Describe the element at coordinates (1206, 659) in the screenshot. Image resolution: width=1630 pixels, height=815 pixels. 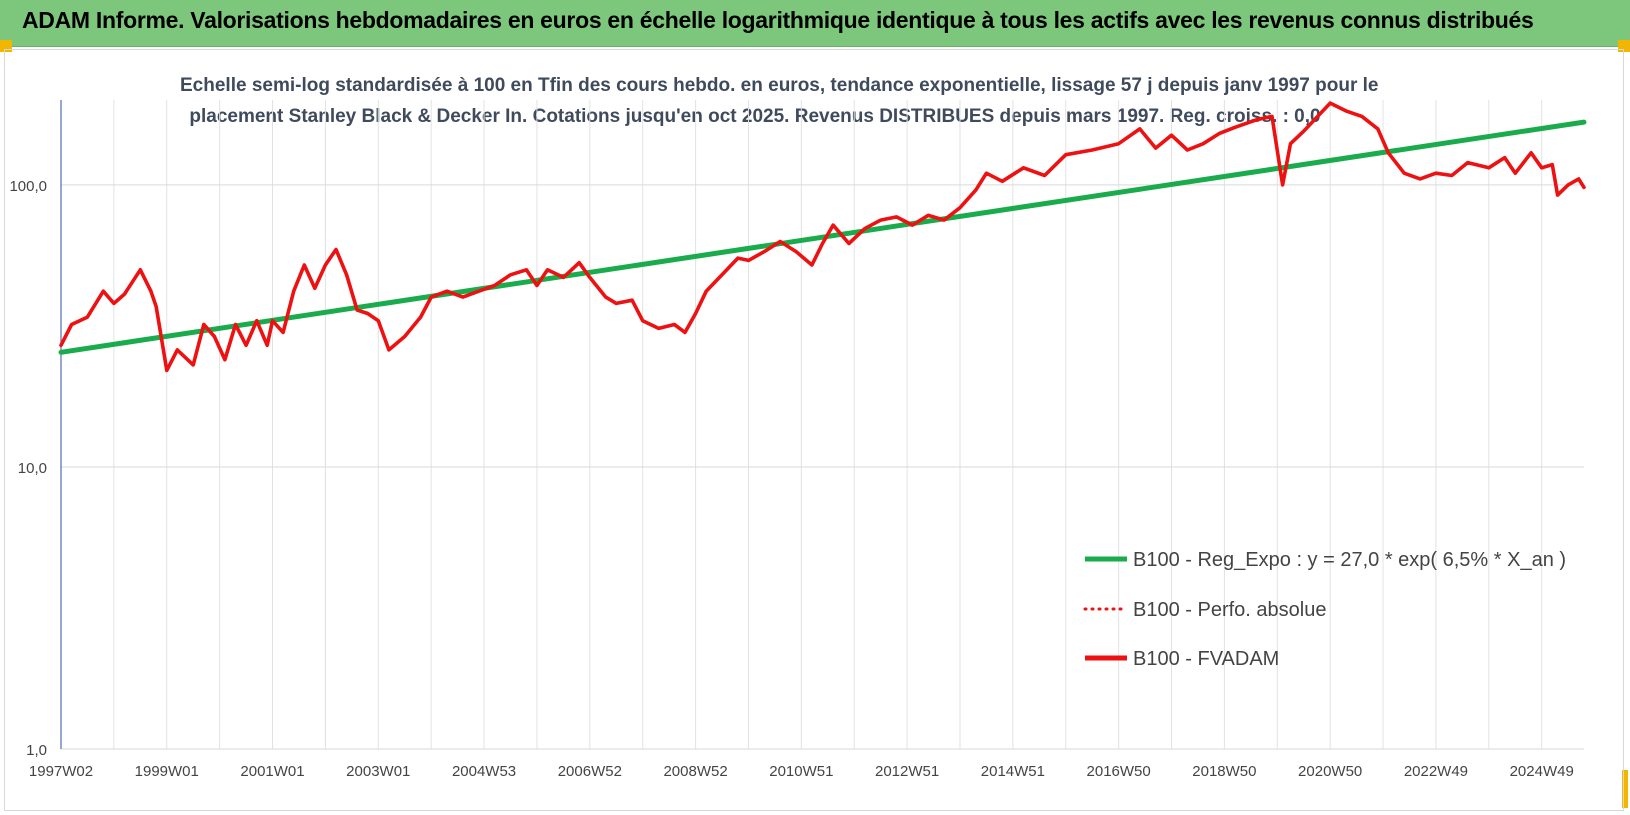
I see `legend-label: B100 - FVADAM` at that location.